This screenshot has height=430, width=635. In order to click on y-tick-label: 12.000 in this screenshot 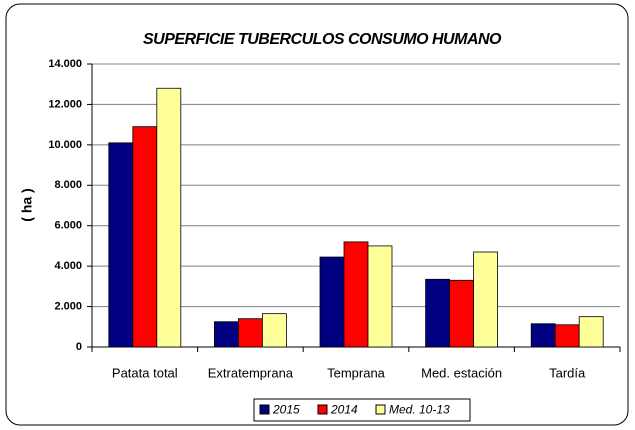, I will do `click(65, 104)`.